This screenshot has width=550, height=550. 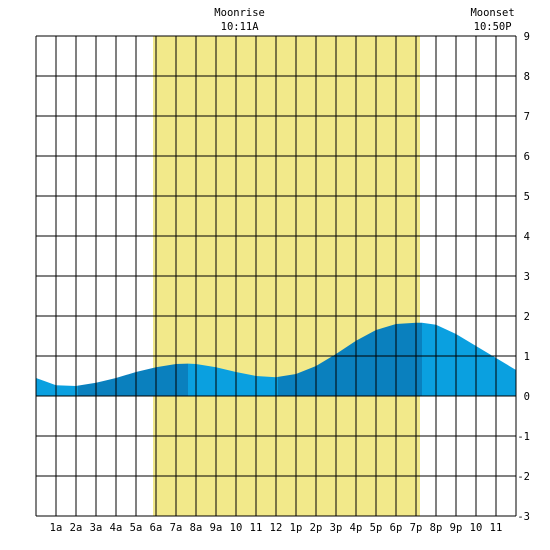 What do you see at coordinates (356, 528) in the screenshot?
I see `x-tick-label: 4p` at bounding box center [356, 528].